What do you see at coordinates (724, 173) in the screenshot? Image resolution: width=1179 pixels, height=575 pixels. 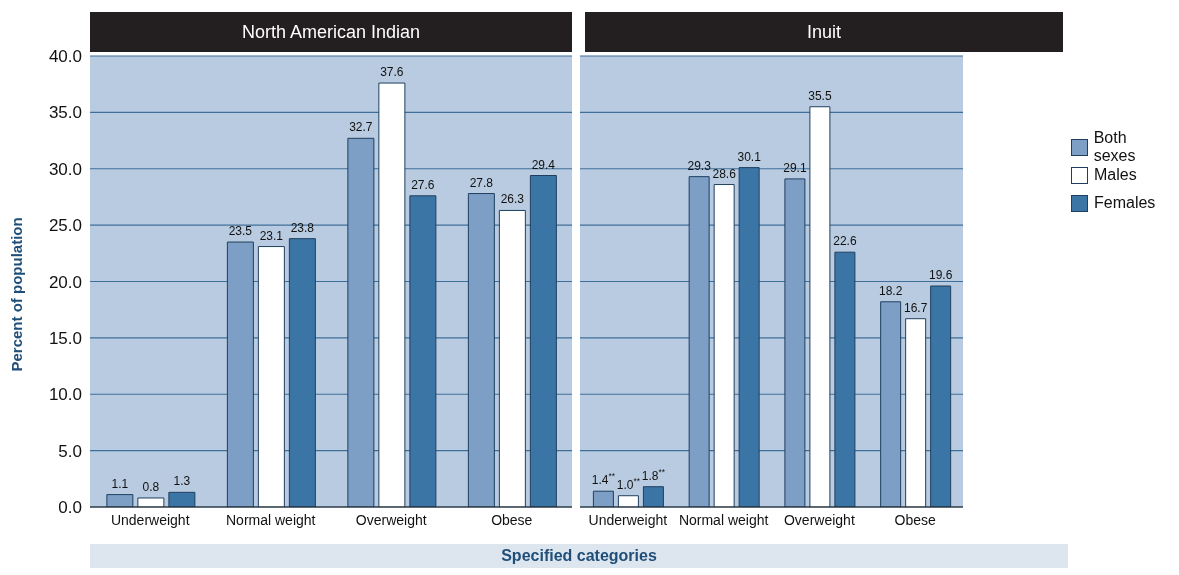 I see `data-label: 28.6` at bounding box center [724, 173].